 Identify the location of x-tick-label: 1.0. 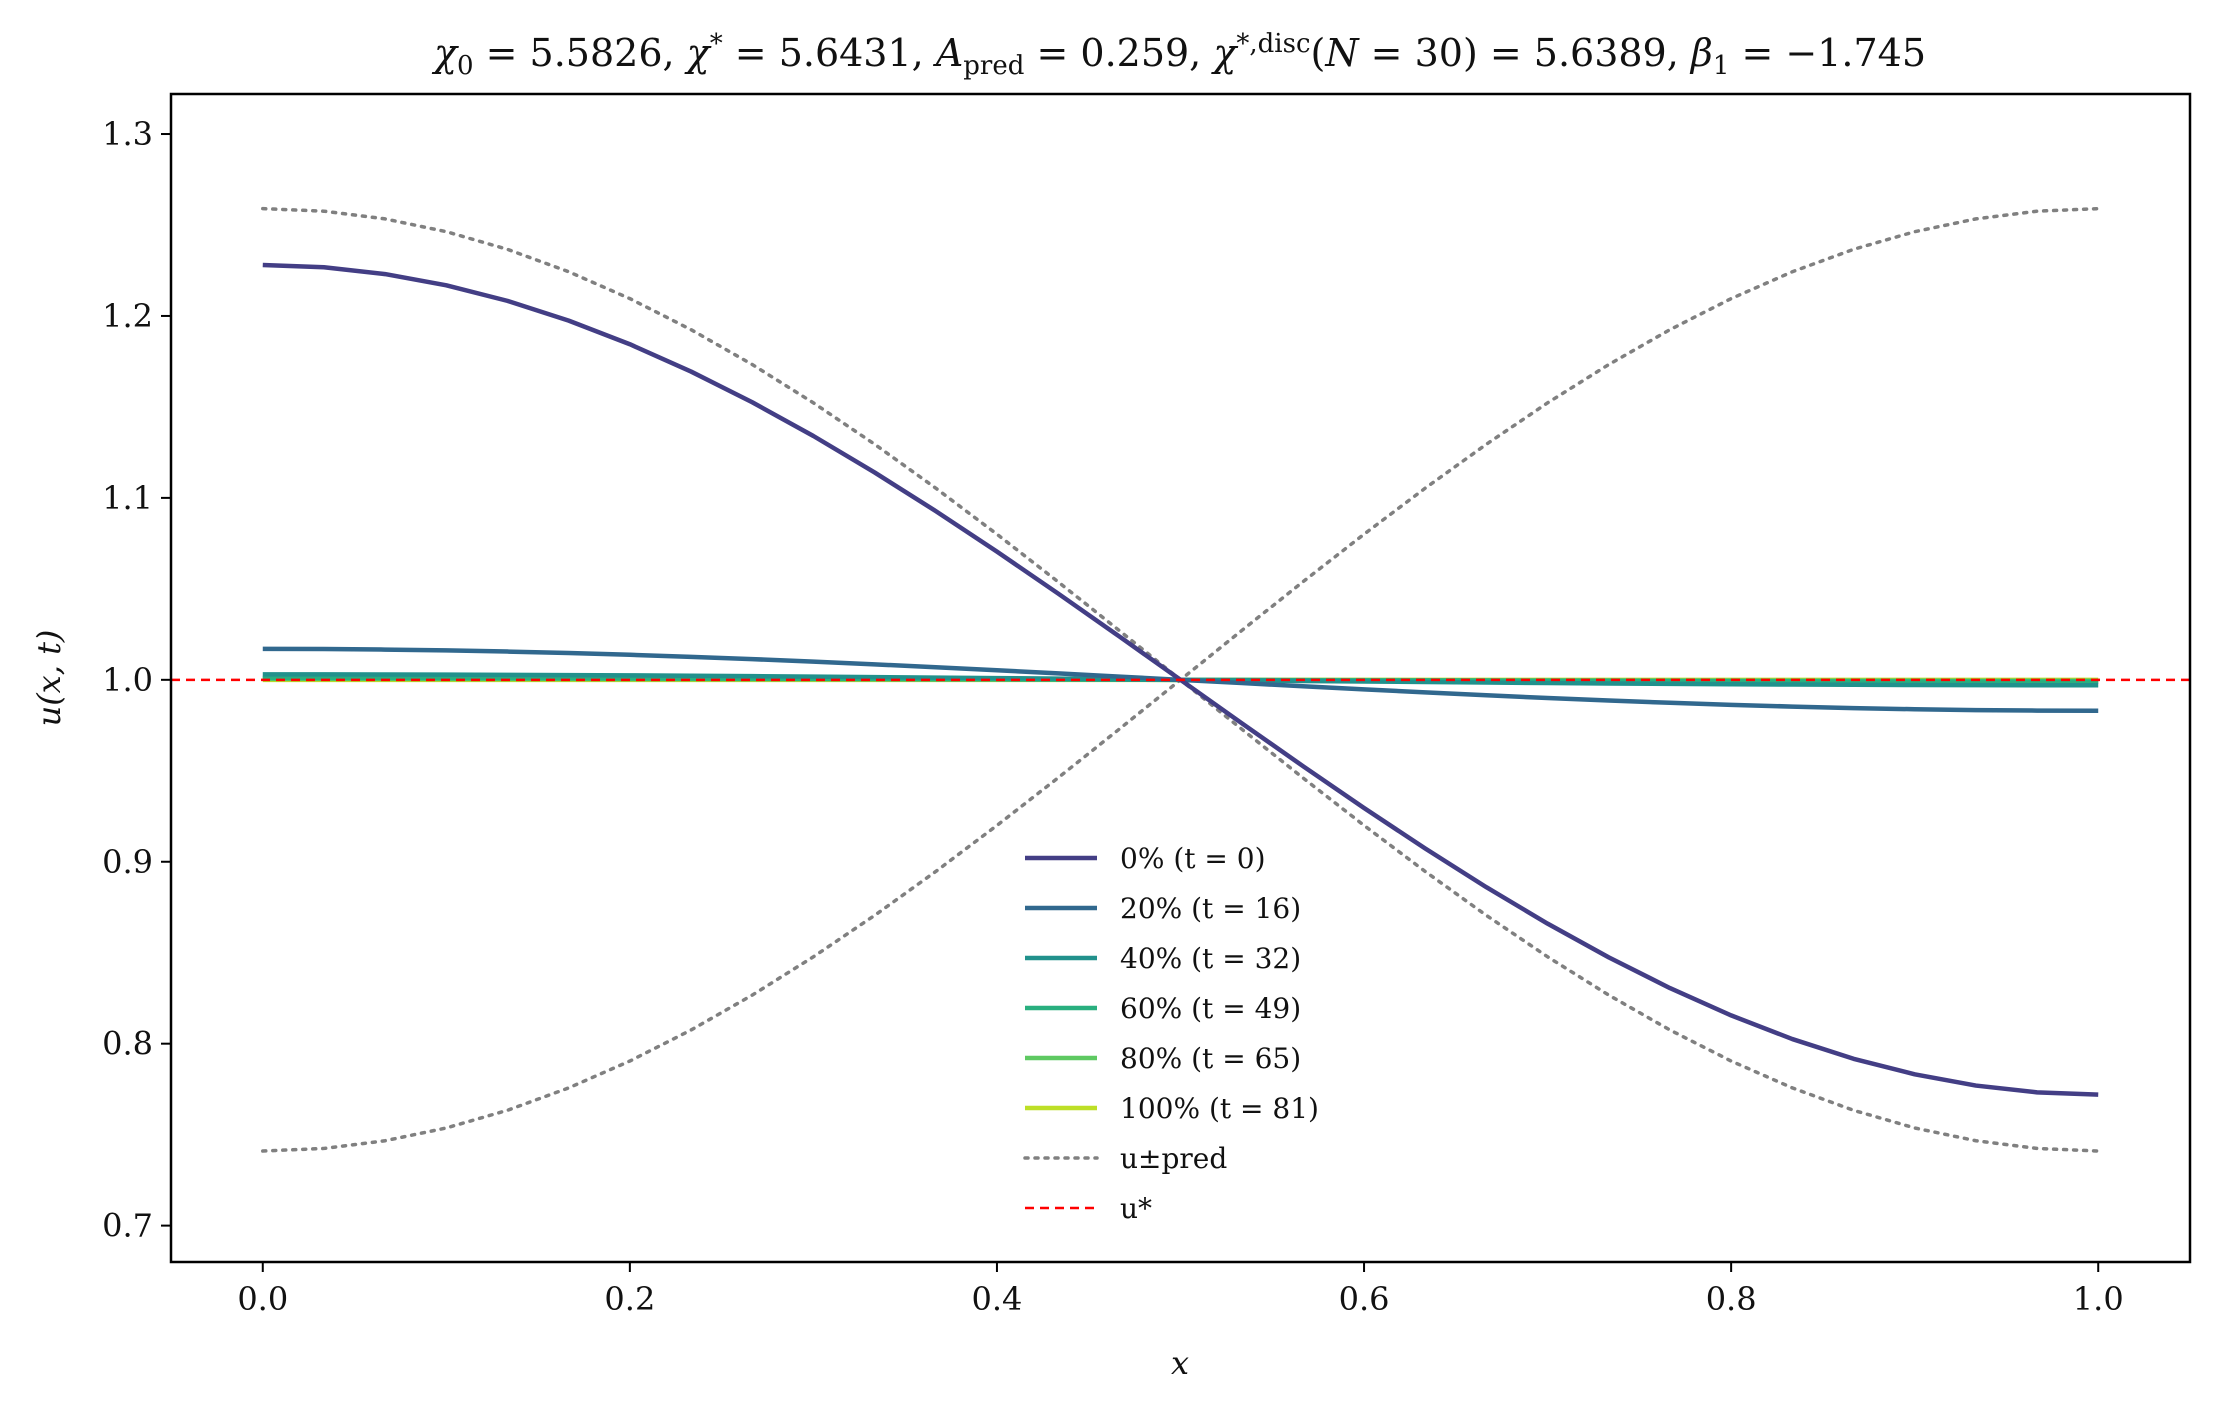
(2098, 1299).